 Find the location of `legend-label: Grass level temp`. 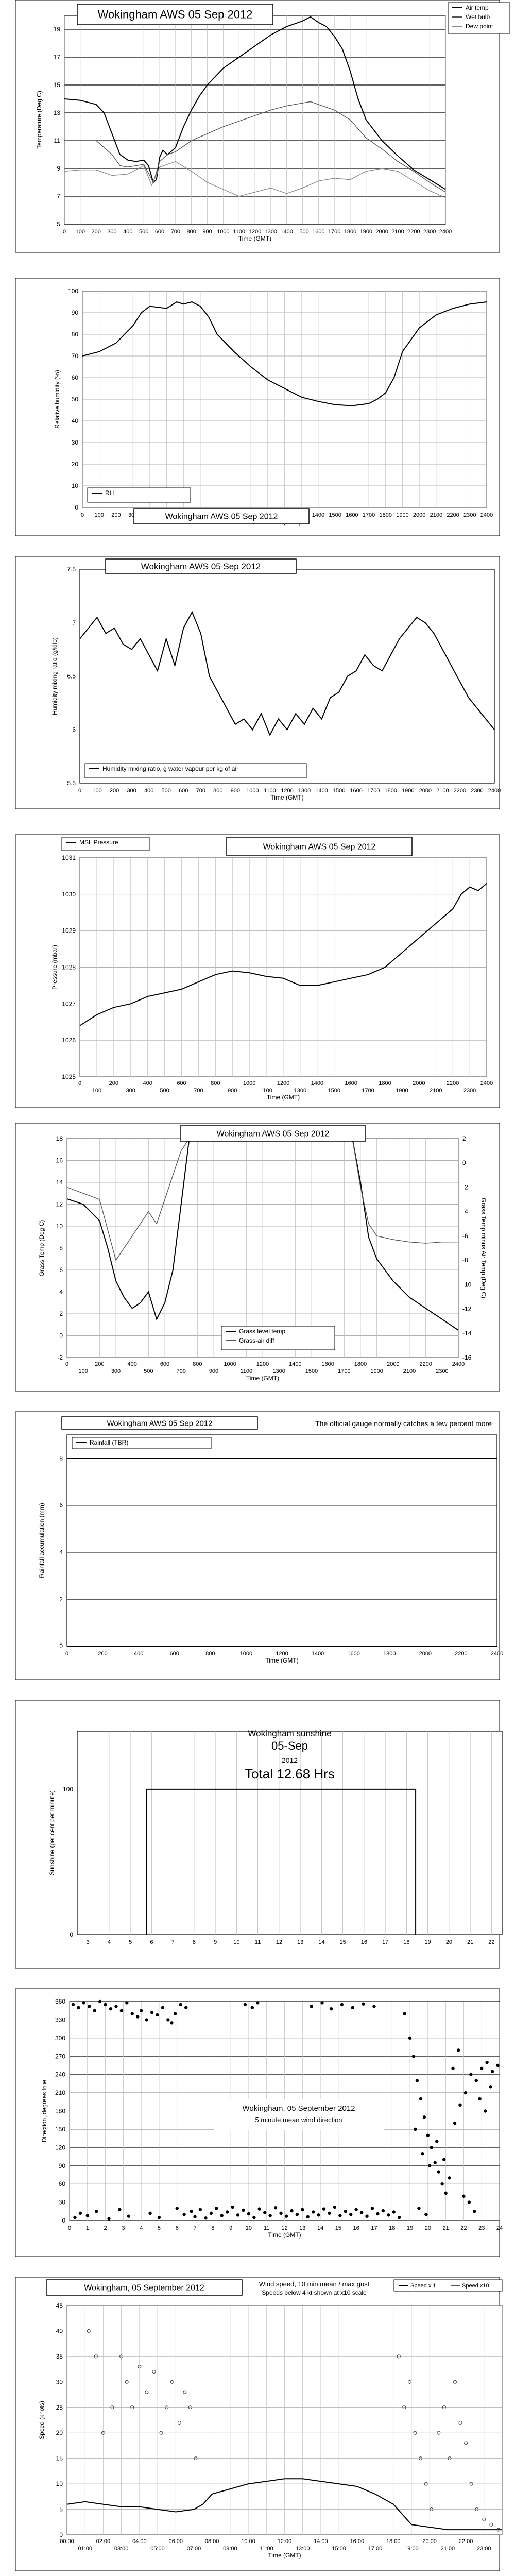

legend-label: Grass level temp is located at coordinates (262, 1331).